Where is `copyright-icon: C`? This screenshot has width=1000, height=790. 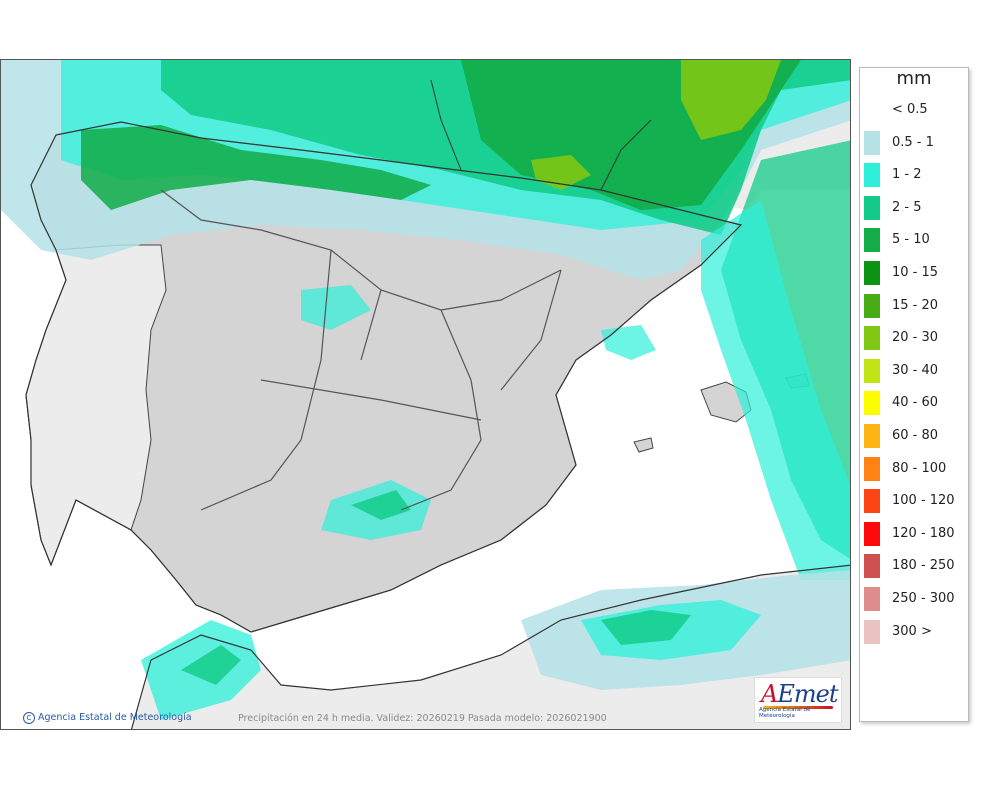
copyright-icon: C is located at coordinates (29, 718).